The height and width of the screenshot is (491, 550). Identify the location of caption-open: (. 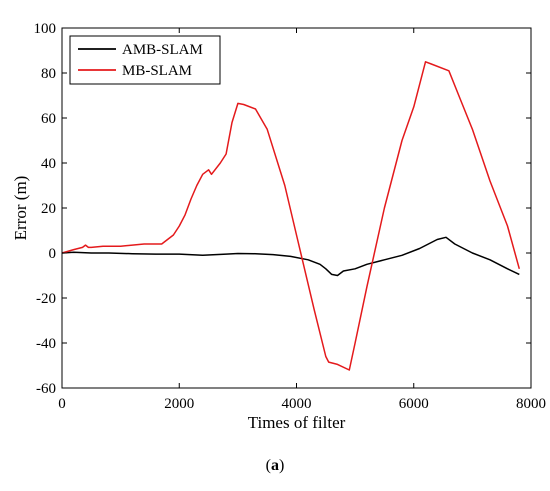
(268, 465).